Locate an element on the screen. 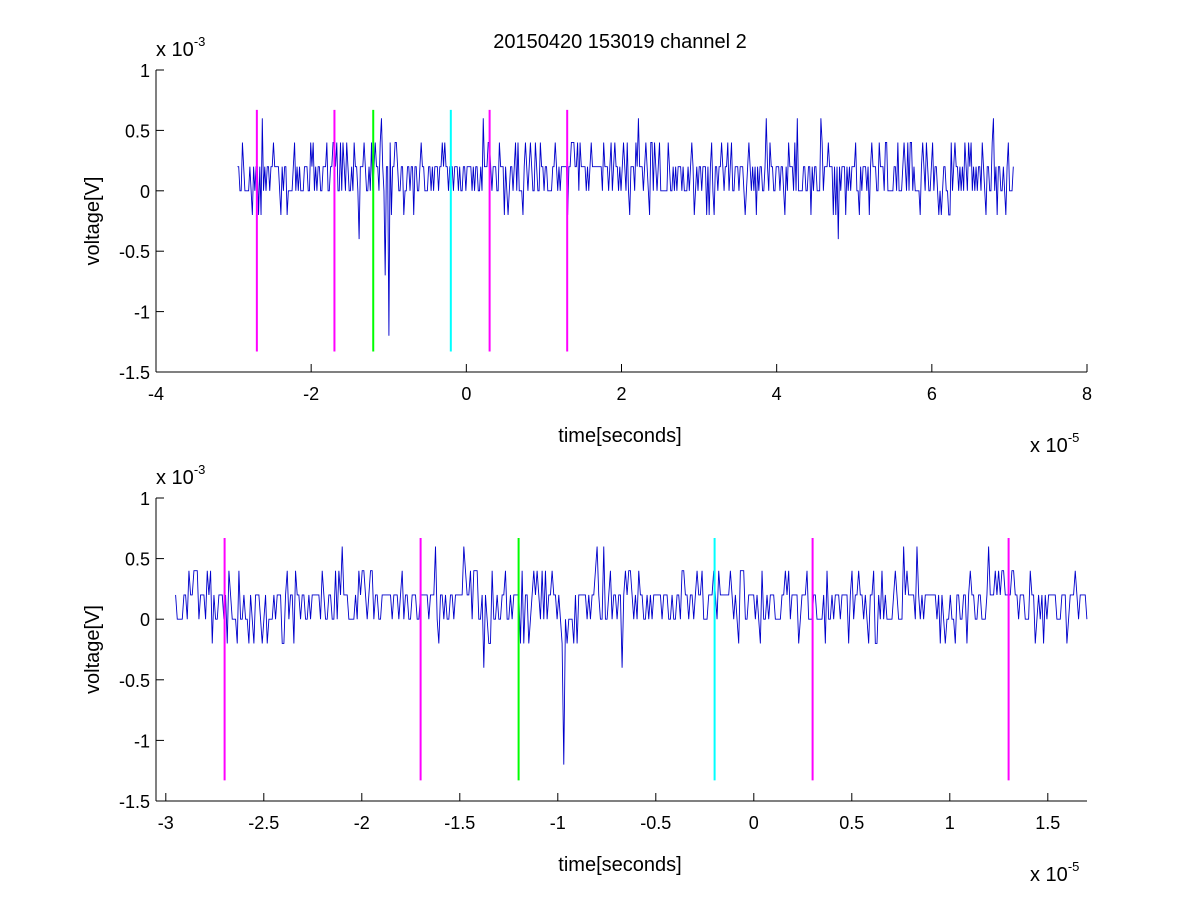 Image resolution: width=1200 pixels, height=901 pixels. x-tick-label: -3 is located at coordinates (166, 823).